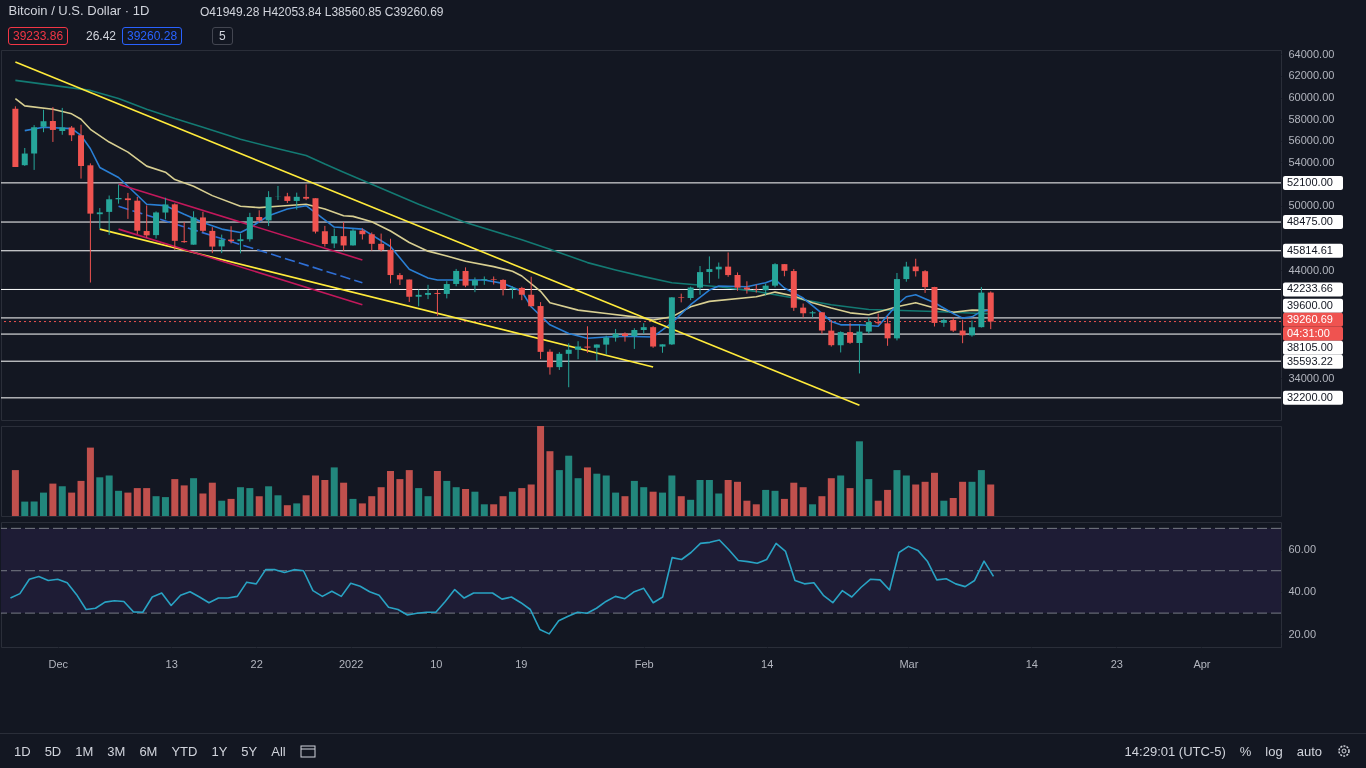 The height and width of the screenshot is (768, 1366). Describe the element at coordinates (249, 751) in the screenshot. I see `text: 5Y` at that location.